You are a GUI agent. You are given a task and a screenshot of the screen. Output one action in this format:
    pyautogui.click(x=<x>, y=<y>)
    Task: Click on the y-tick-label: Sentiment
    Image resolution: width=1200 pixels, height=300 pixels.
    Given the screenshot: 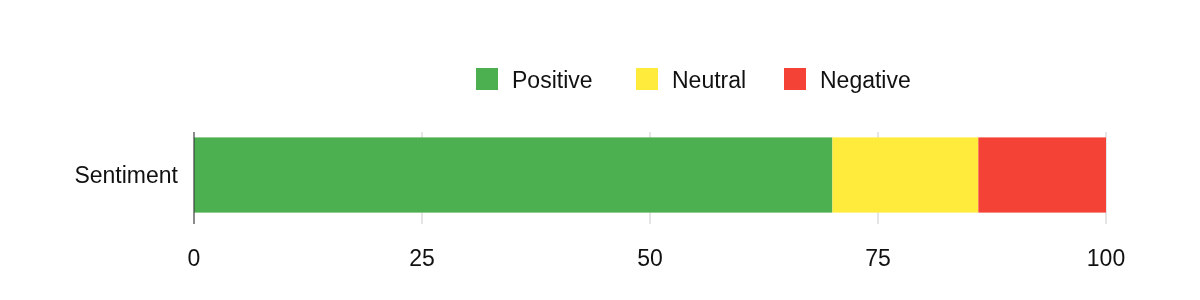 What is the action you would take?
    pyautogui.click(x=126, y=175)
    